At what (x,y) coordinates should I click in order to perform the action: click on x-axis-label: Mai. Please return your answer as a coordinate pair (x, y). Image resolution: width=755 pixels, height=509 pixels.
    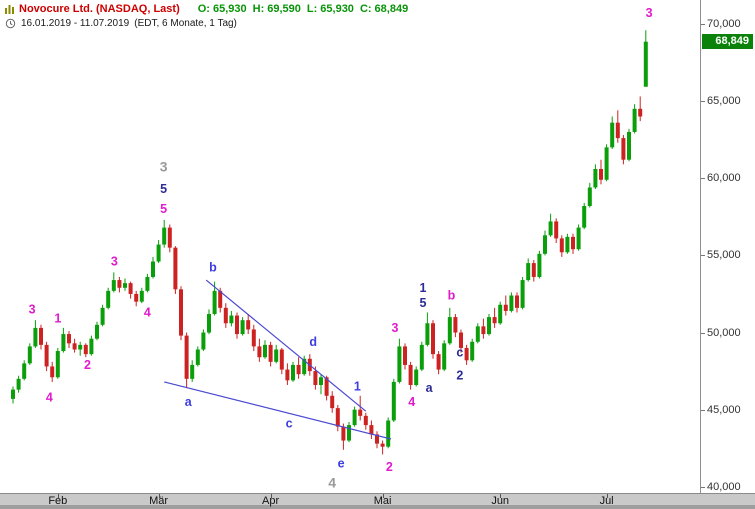
    Looking at the image, I should click on (382, 501).